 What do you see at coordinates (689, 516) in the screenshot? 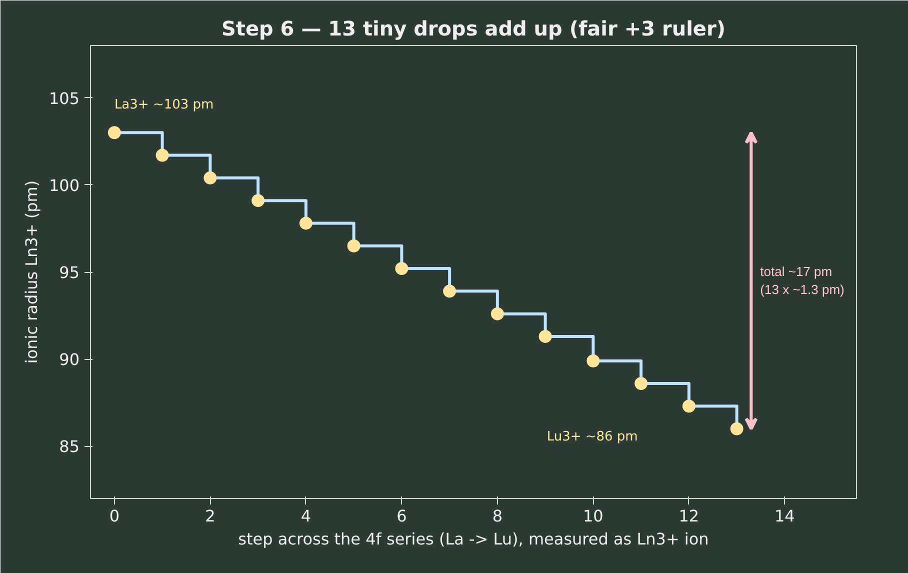
I see `x-tick-label: 12` at bounding box center [689, 516].